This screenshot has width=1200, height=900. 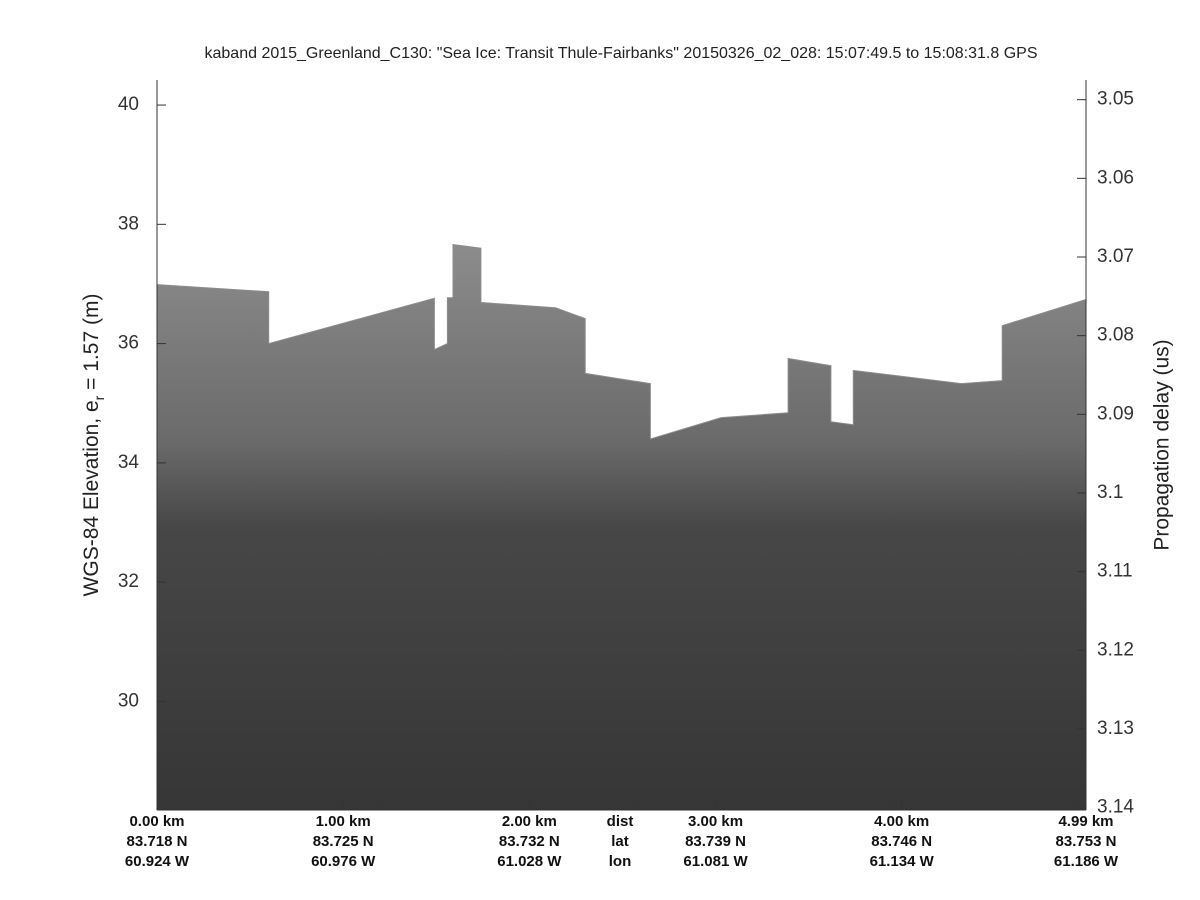 I want to click on y-tick-label: 38, so click(x=128, y=223).